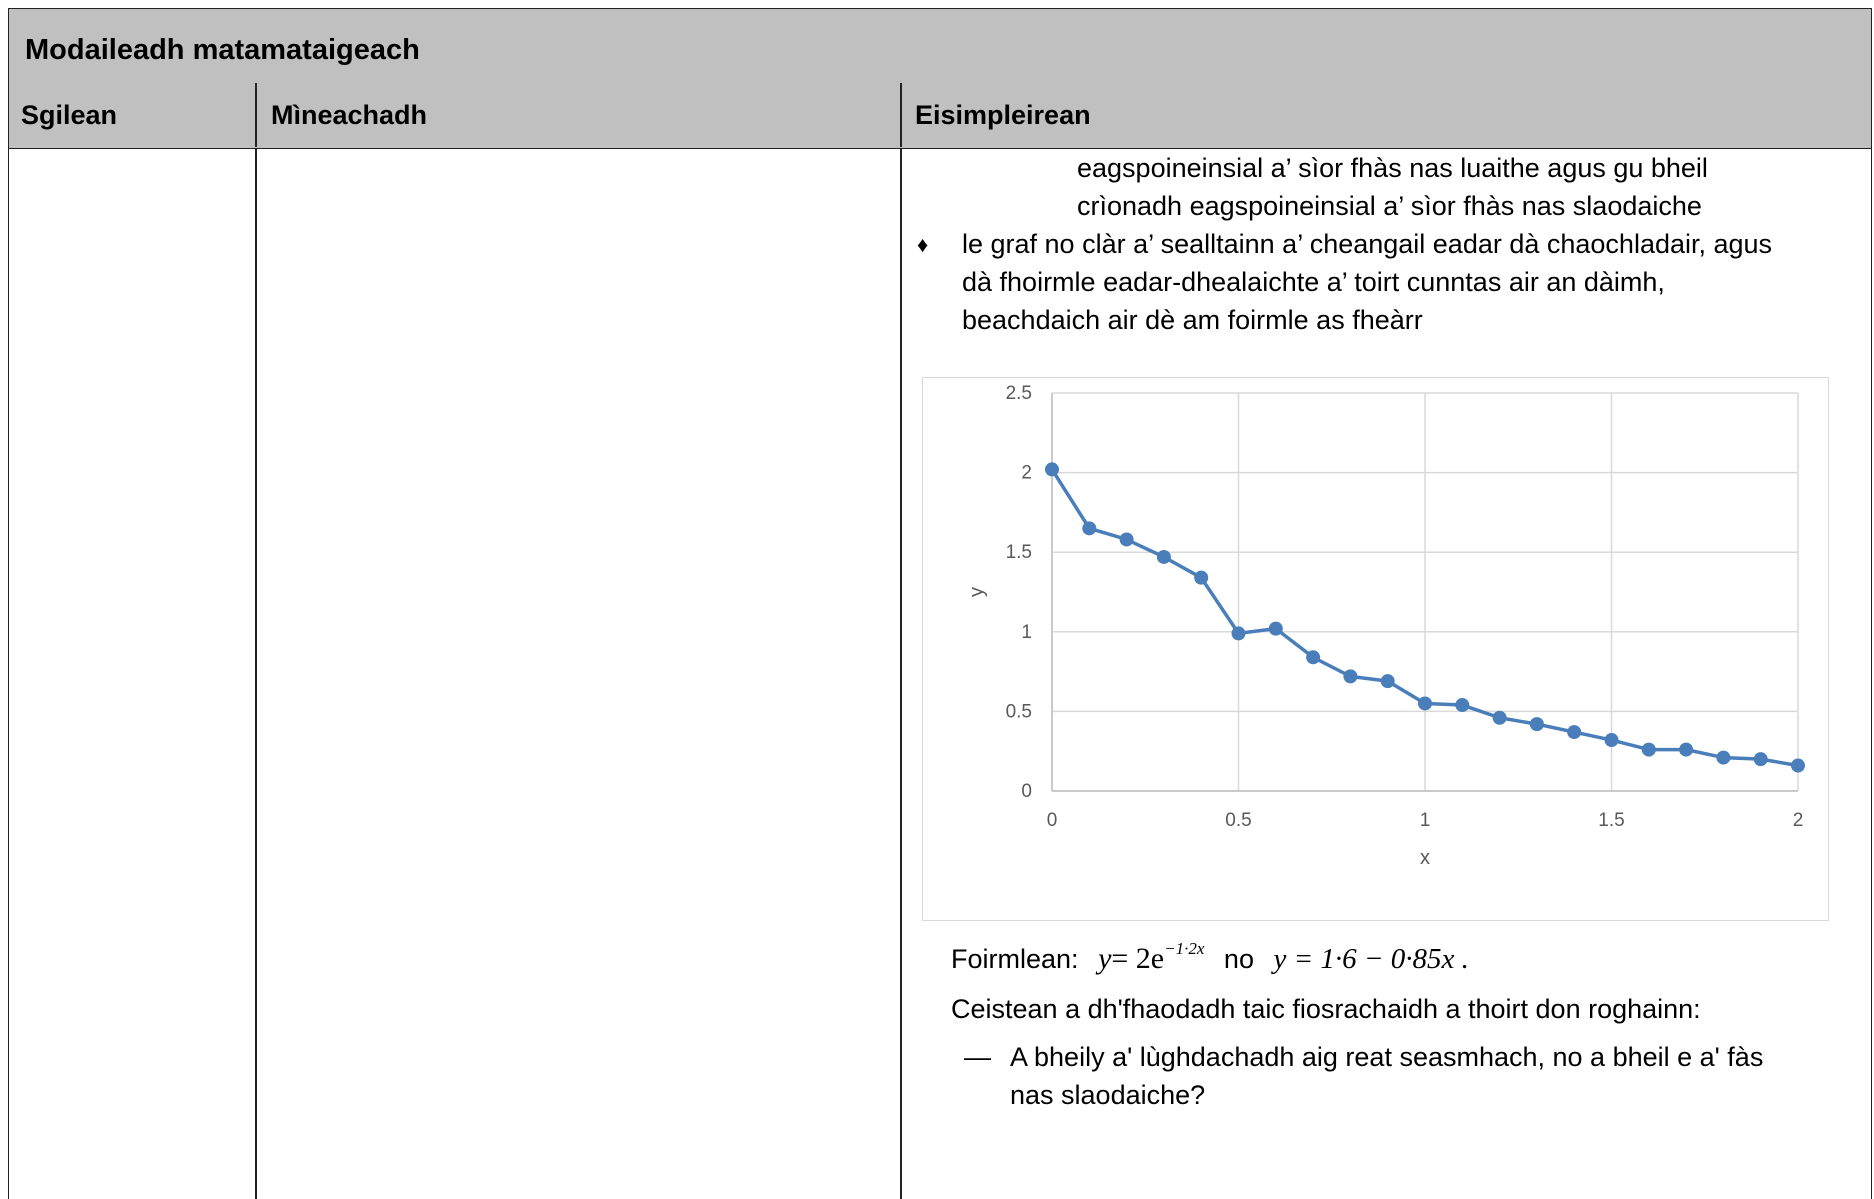 This screenshot has height=1199, width=1874. Describe the element at coordinates (1425, 858) in the screenshot. I see `x-axis-label: x` at that location.